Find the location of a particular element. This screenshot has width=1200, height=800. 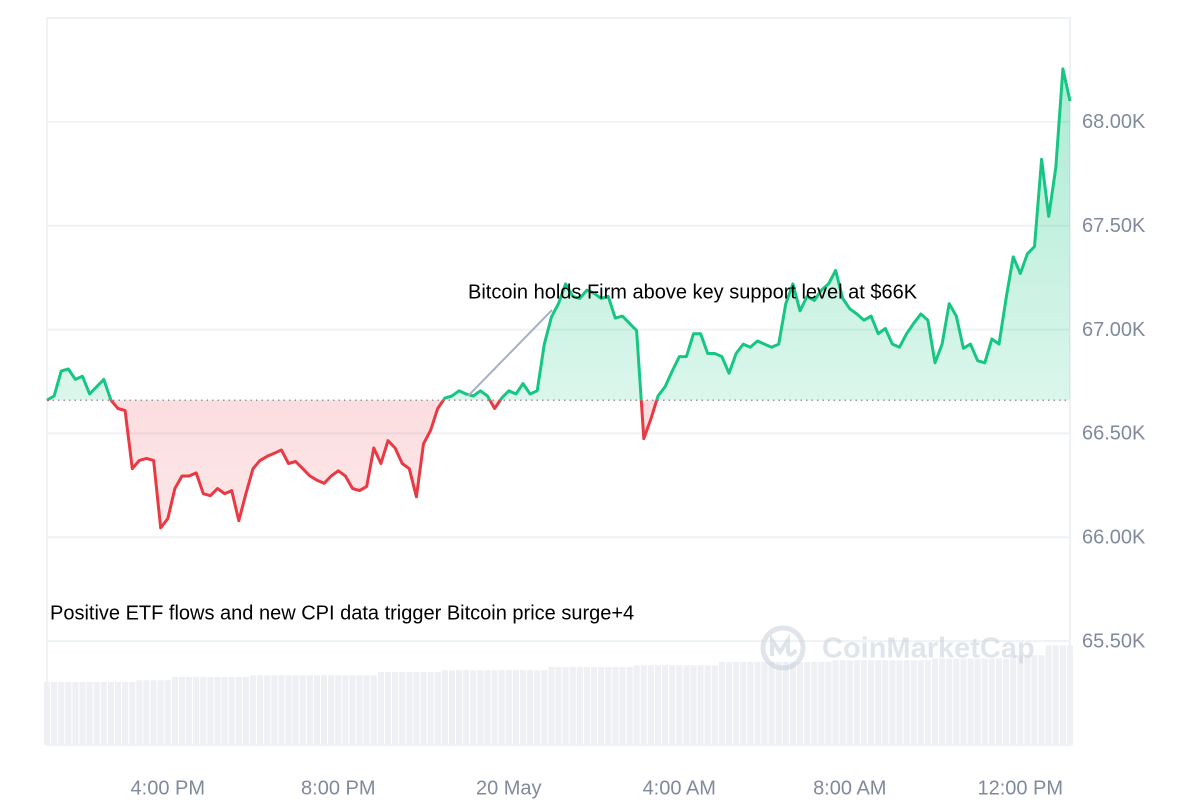

annotation-pointer is located at coordinates (510, 353).